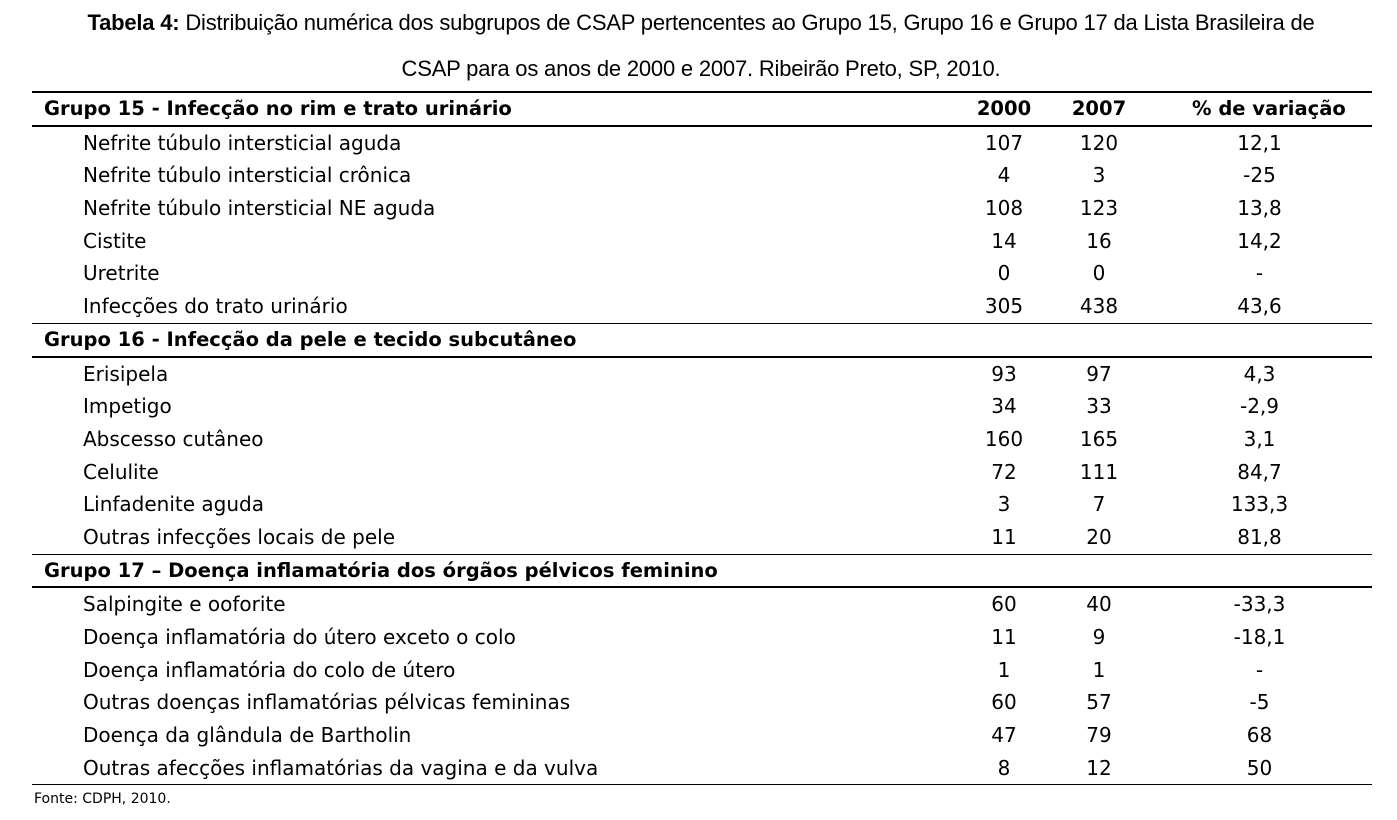 This screenshot has height=820, width=1397. I want to click on table-row: Salpingite e ooforite 60 40 -33,3, so click(702, 604).